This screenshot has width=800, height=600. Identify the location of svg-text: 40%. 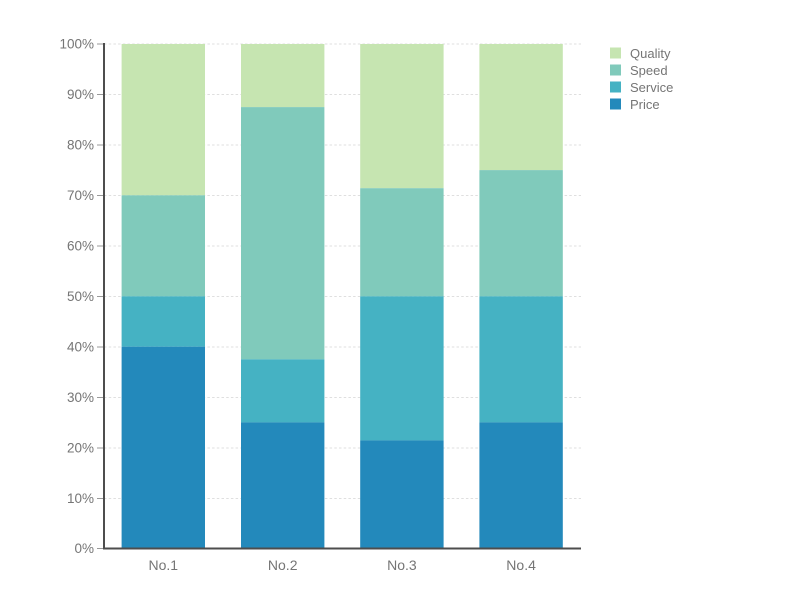
(80, 347).